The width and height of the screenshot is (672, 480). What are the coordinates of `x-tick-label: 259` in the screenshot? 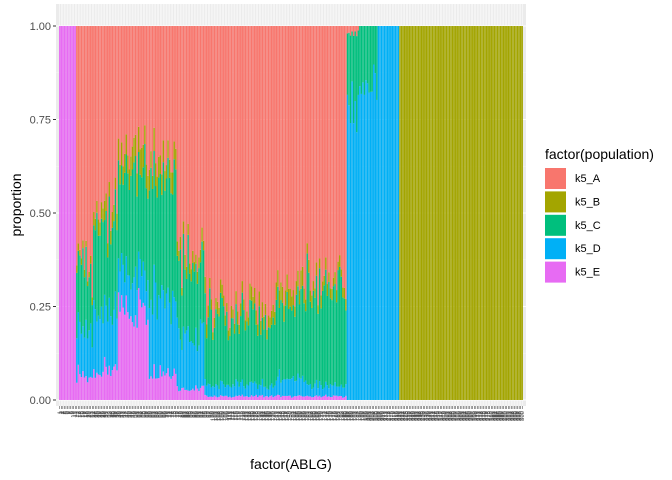 It's located at (460, 415).